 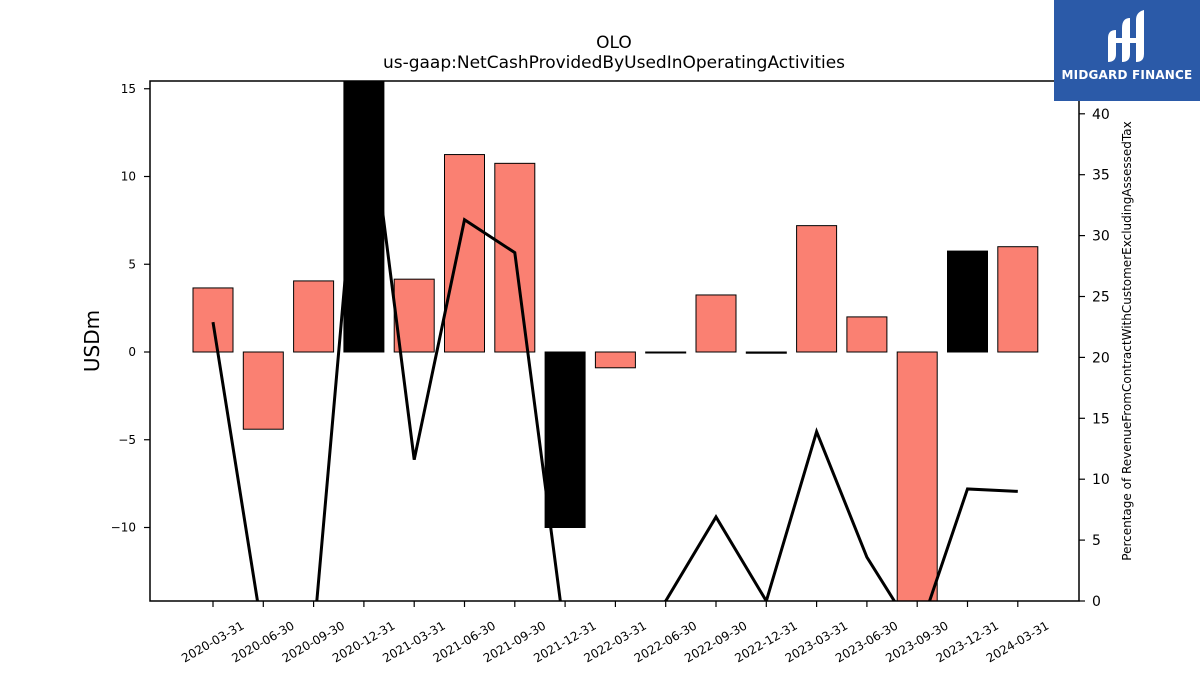 I want to click on y2-tick-label: 15, so click(x=1101, y=419).